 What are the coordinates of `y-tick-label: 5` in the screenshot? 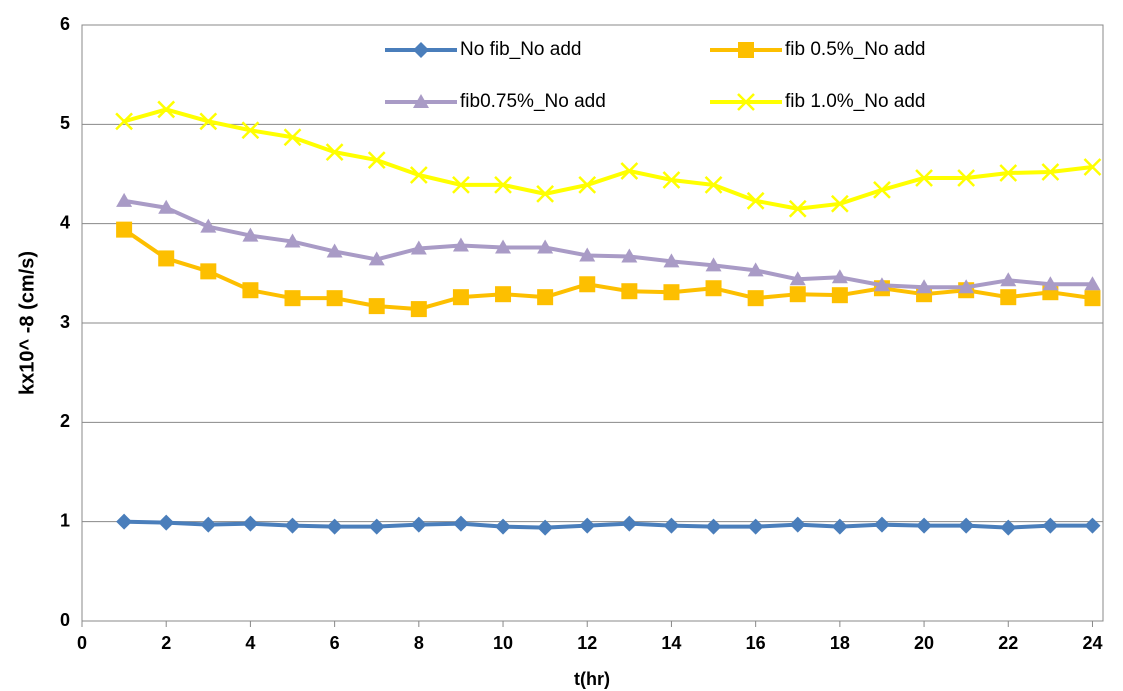 It's located at (65, 123).